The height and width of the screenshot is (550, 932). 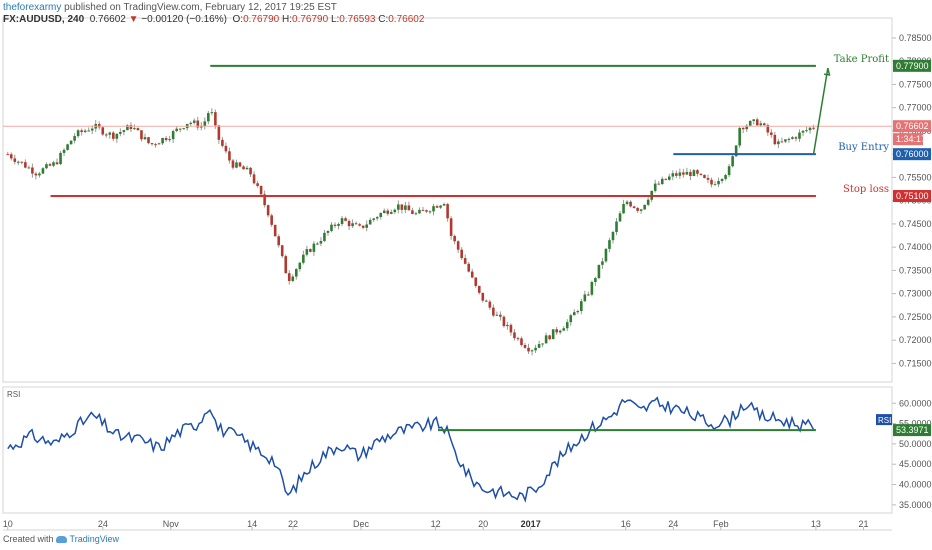 I want to click on level-name-buy-entry: Buy Entry, so click(x=863, y=147).